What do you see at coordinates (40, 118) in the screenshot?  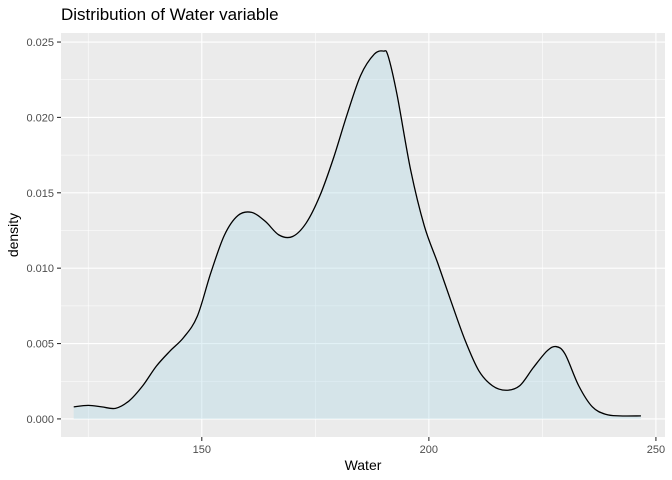 I see `y-tick-label: 0.020` at bounding box center [40, 118].